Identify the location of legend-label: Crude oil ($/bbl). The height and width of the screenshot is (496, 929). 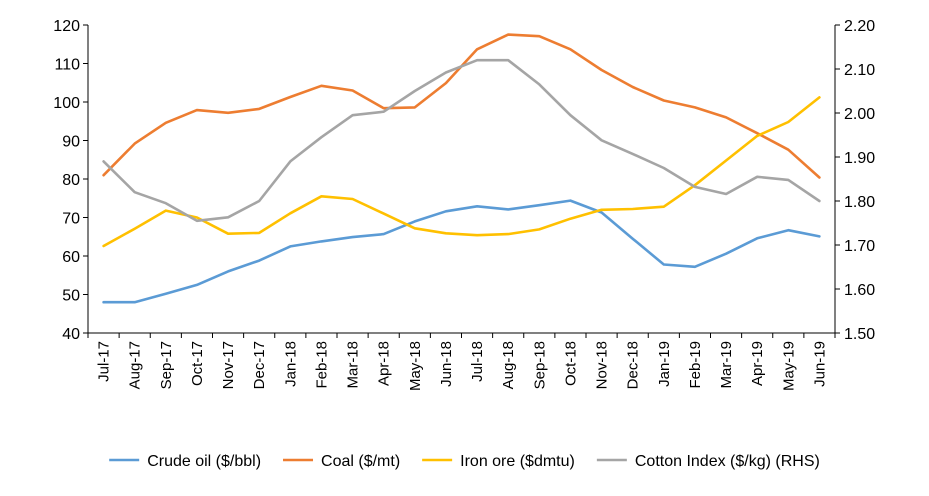
(204, 461).